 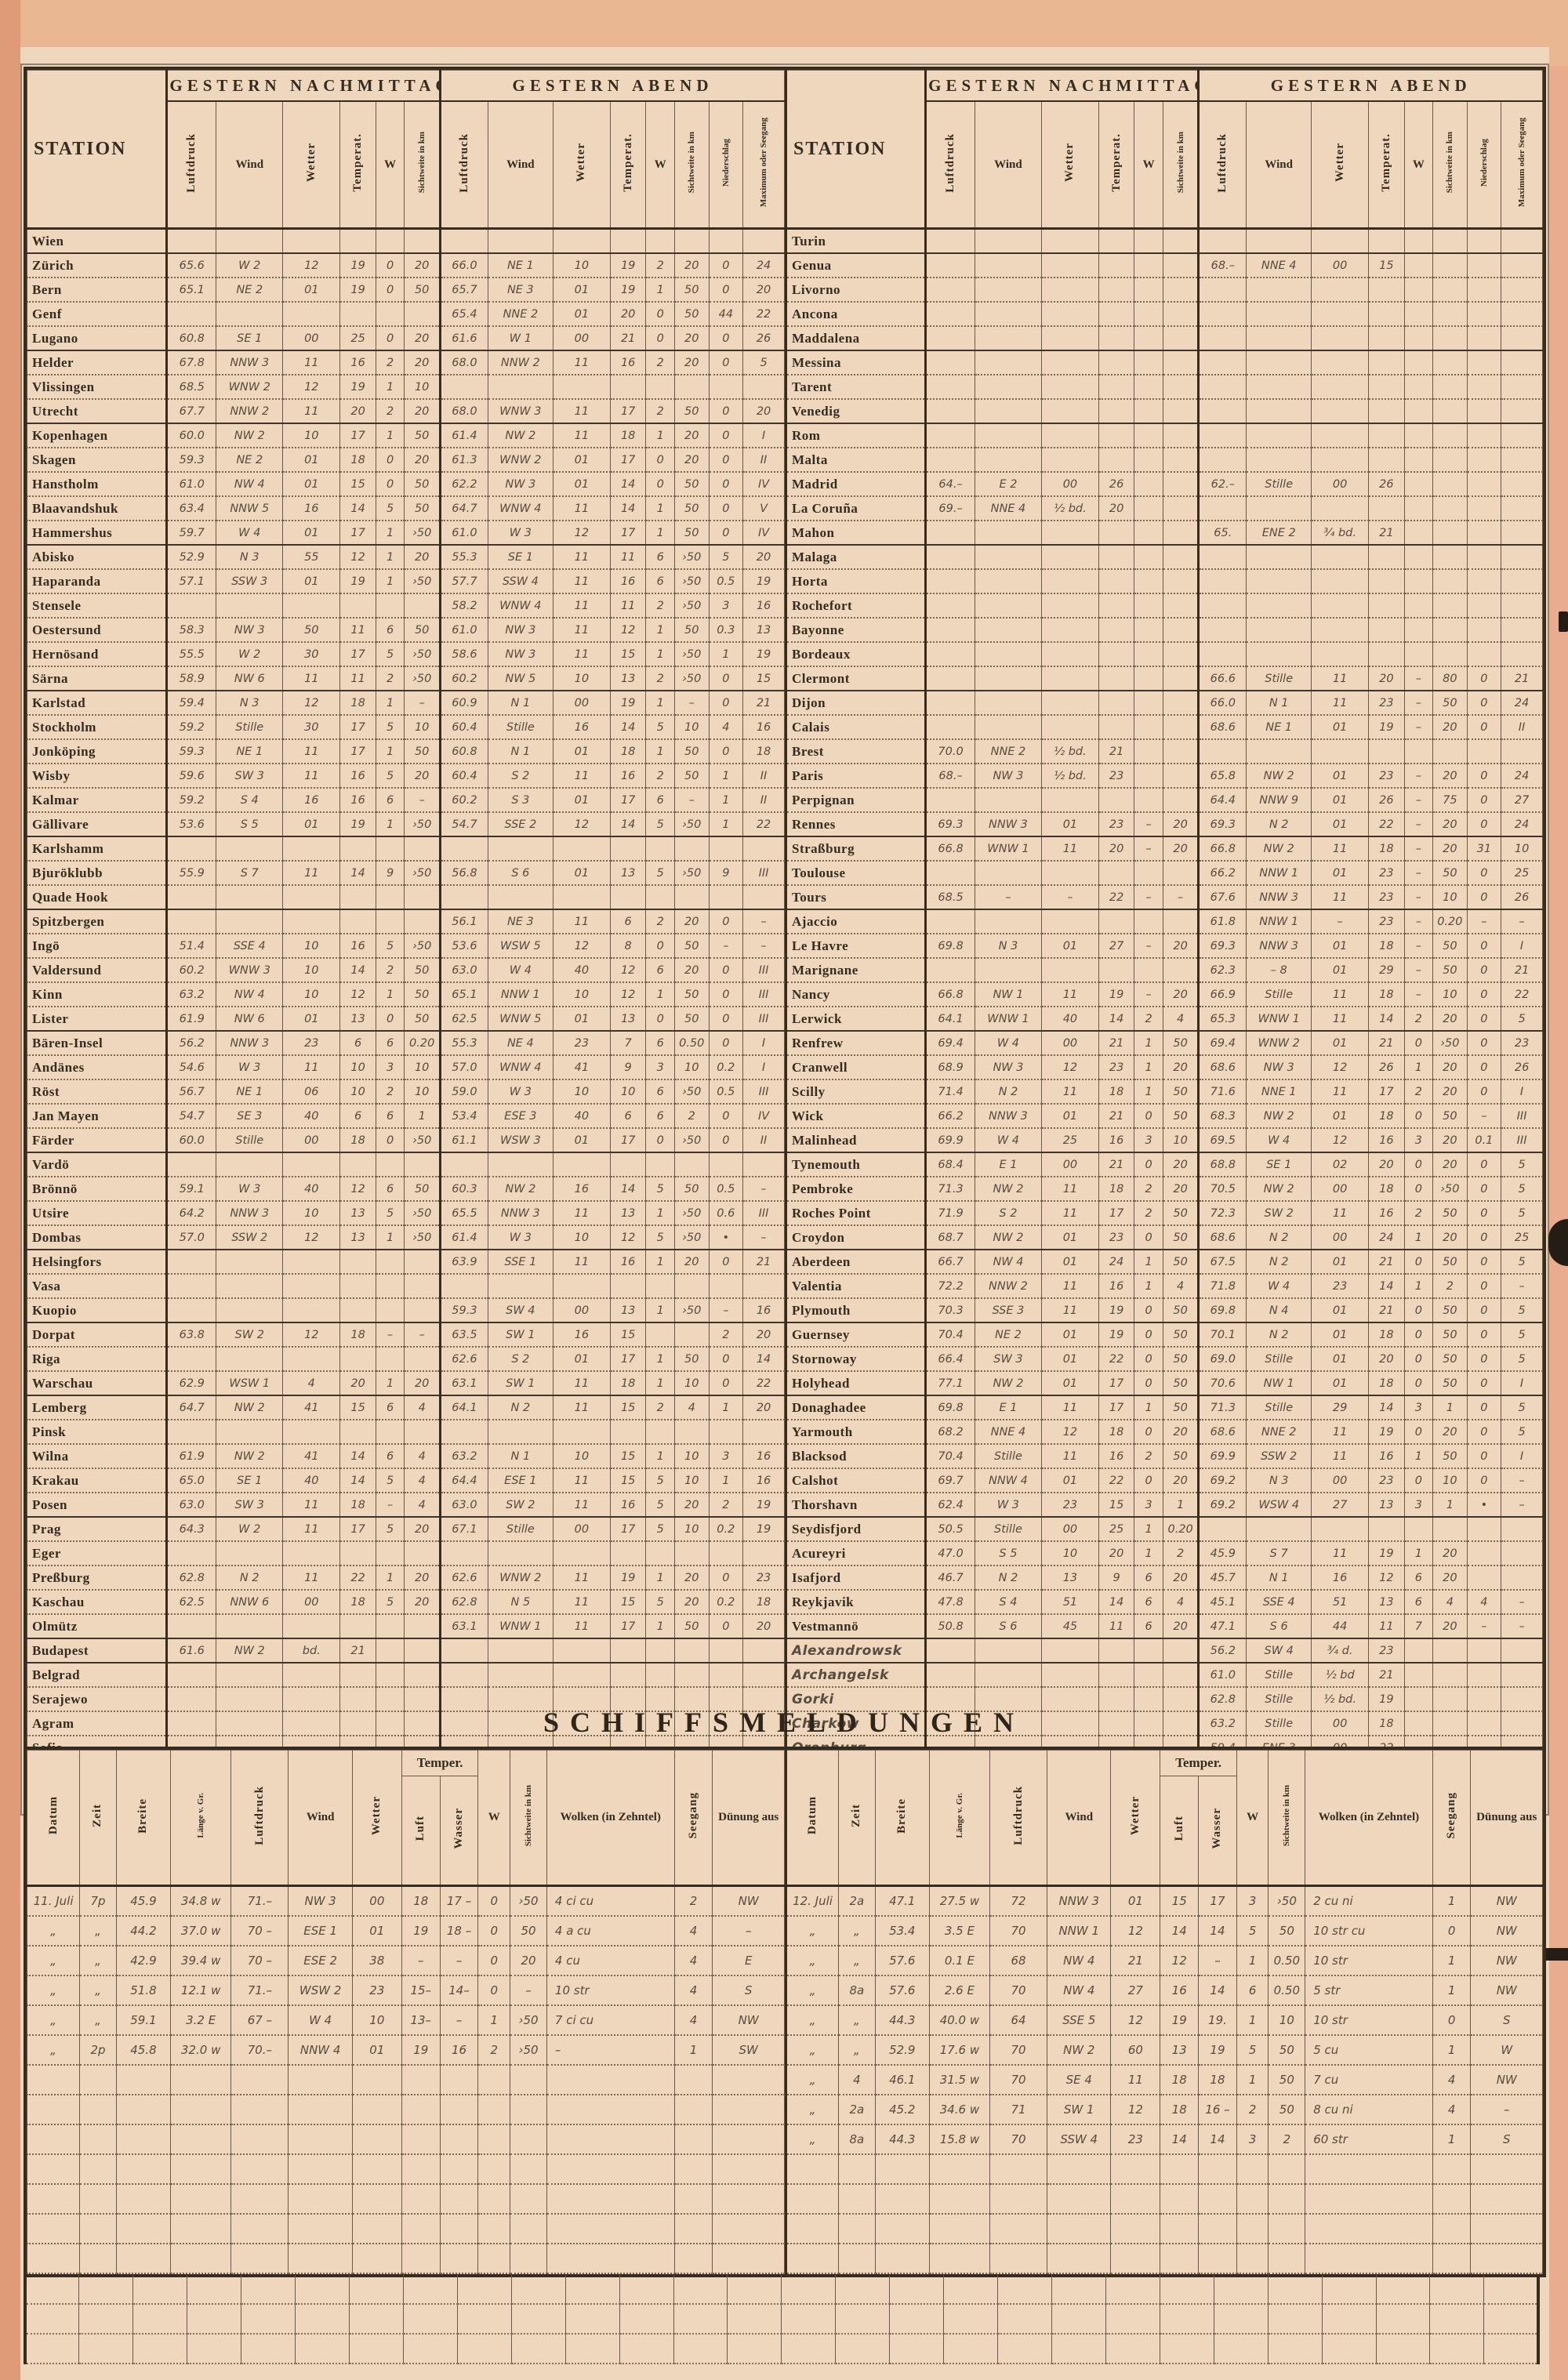 I want to click on ship-report-value: SSW 4, so click(x=1079, y=2139).